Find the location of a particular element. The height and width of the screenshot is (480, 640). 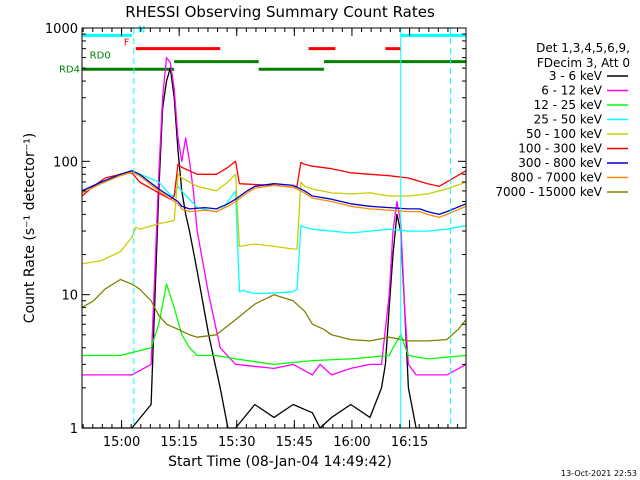

legend-label-800-7000-kev: 800 - 7000 keV is located at coordinates (557, 178).